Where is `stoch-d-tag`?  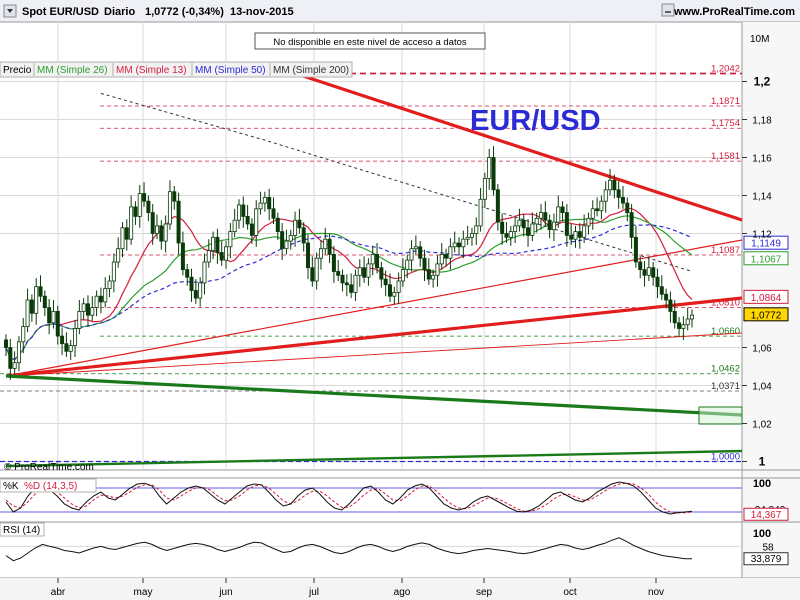
stoch-d-tag is located at coordinates (766, 514).